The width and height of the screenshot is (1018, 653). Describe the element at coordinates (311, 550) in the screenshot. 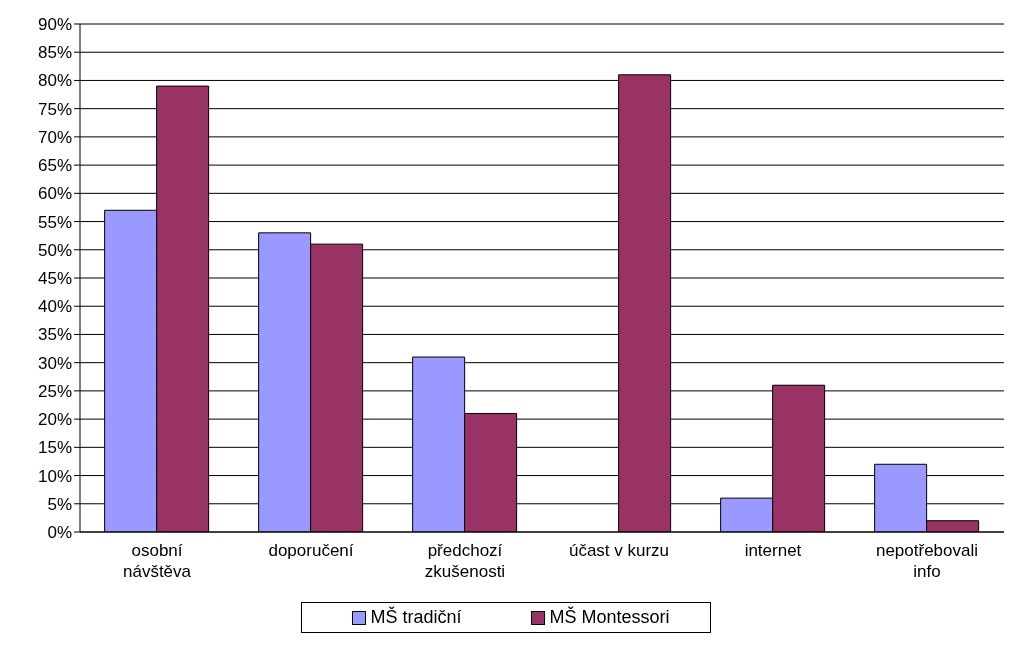

I see `x-tick-label: doporučení` at that location.